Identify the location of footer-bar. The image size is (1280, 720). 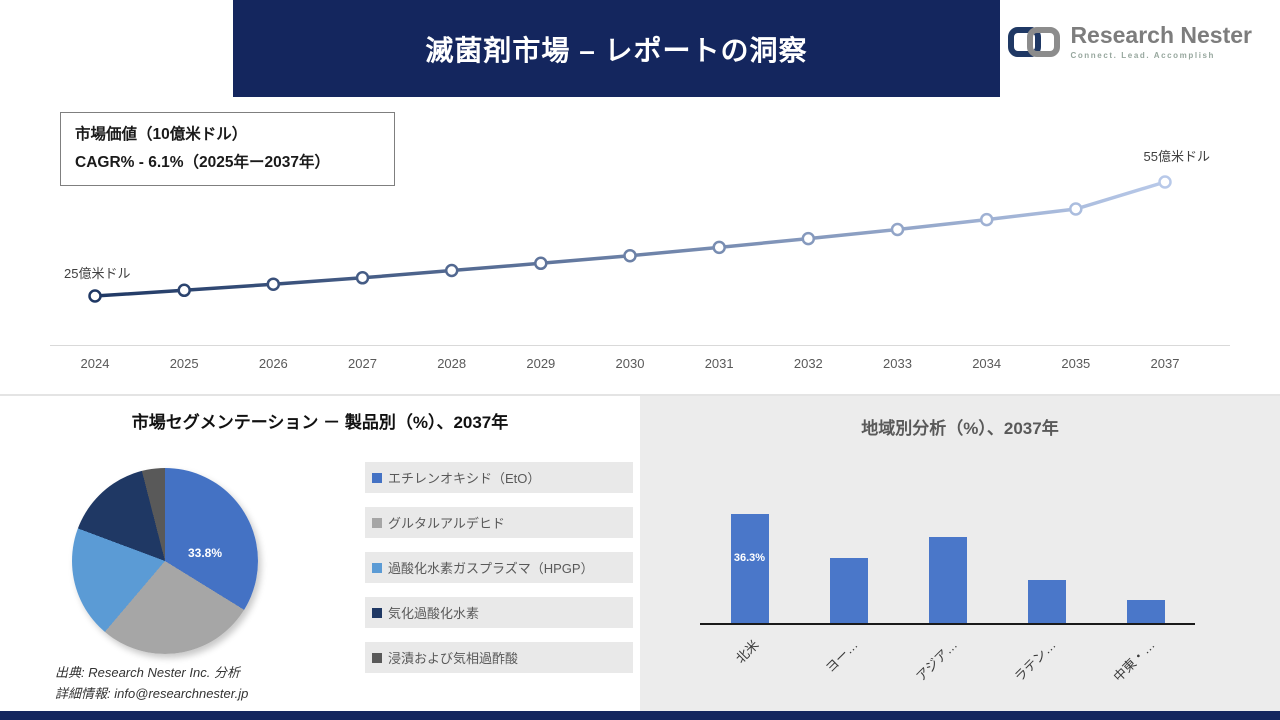
(640, 715).